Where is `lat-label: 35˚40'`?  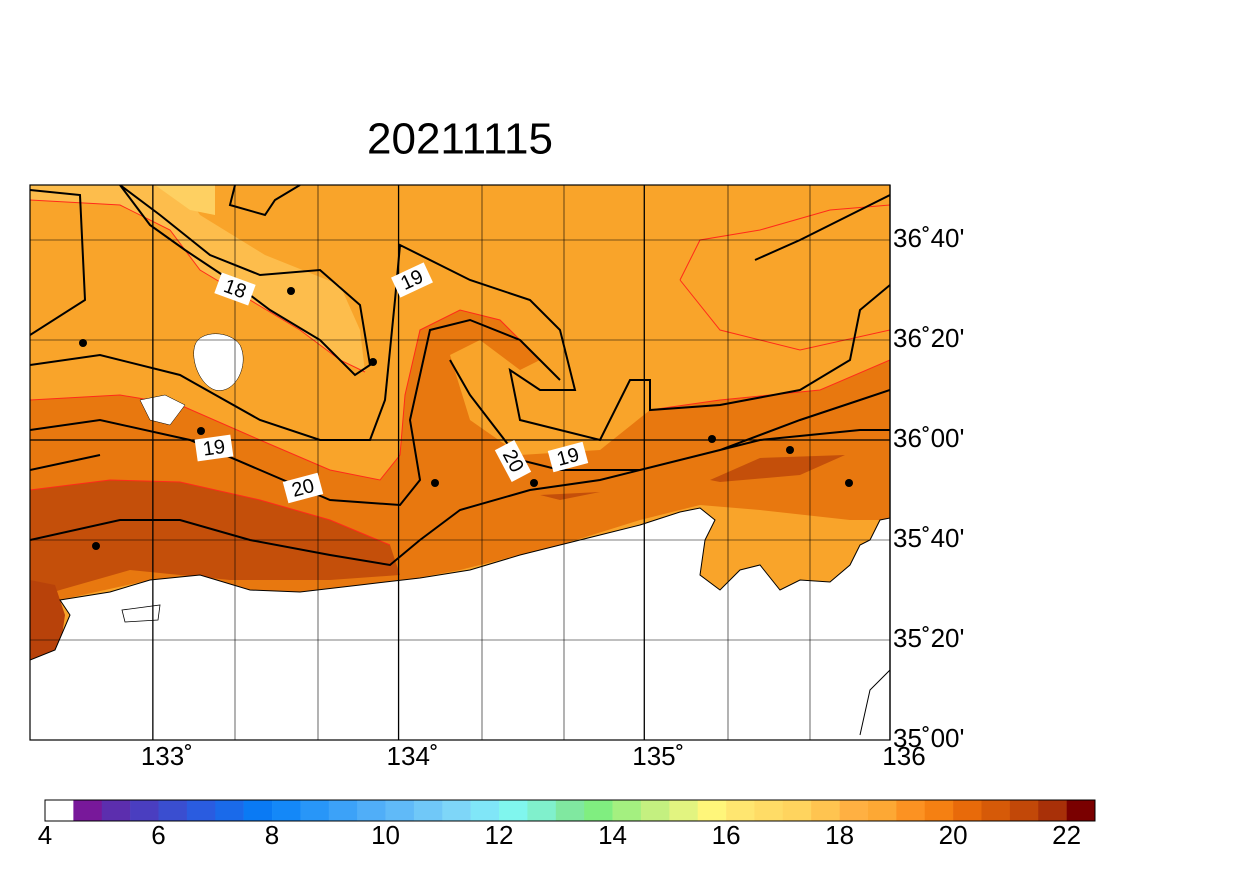
lat-label: 35˚40' is located at coordinates (928, 538).